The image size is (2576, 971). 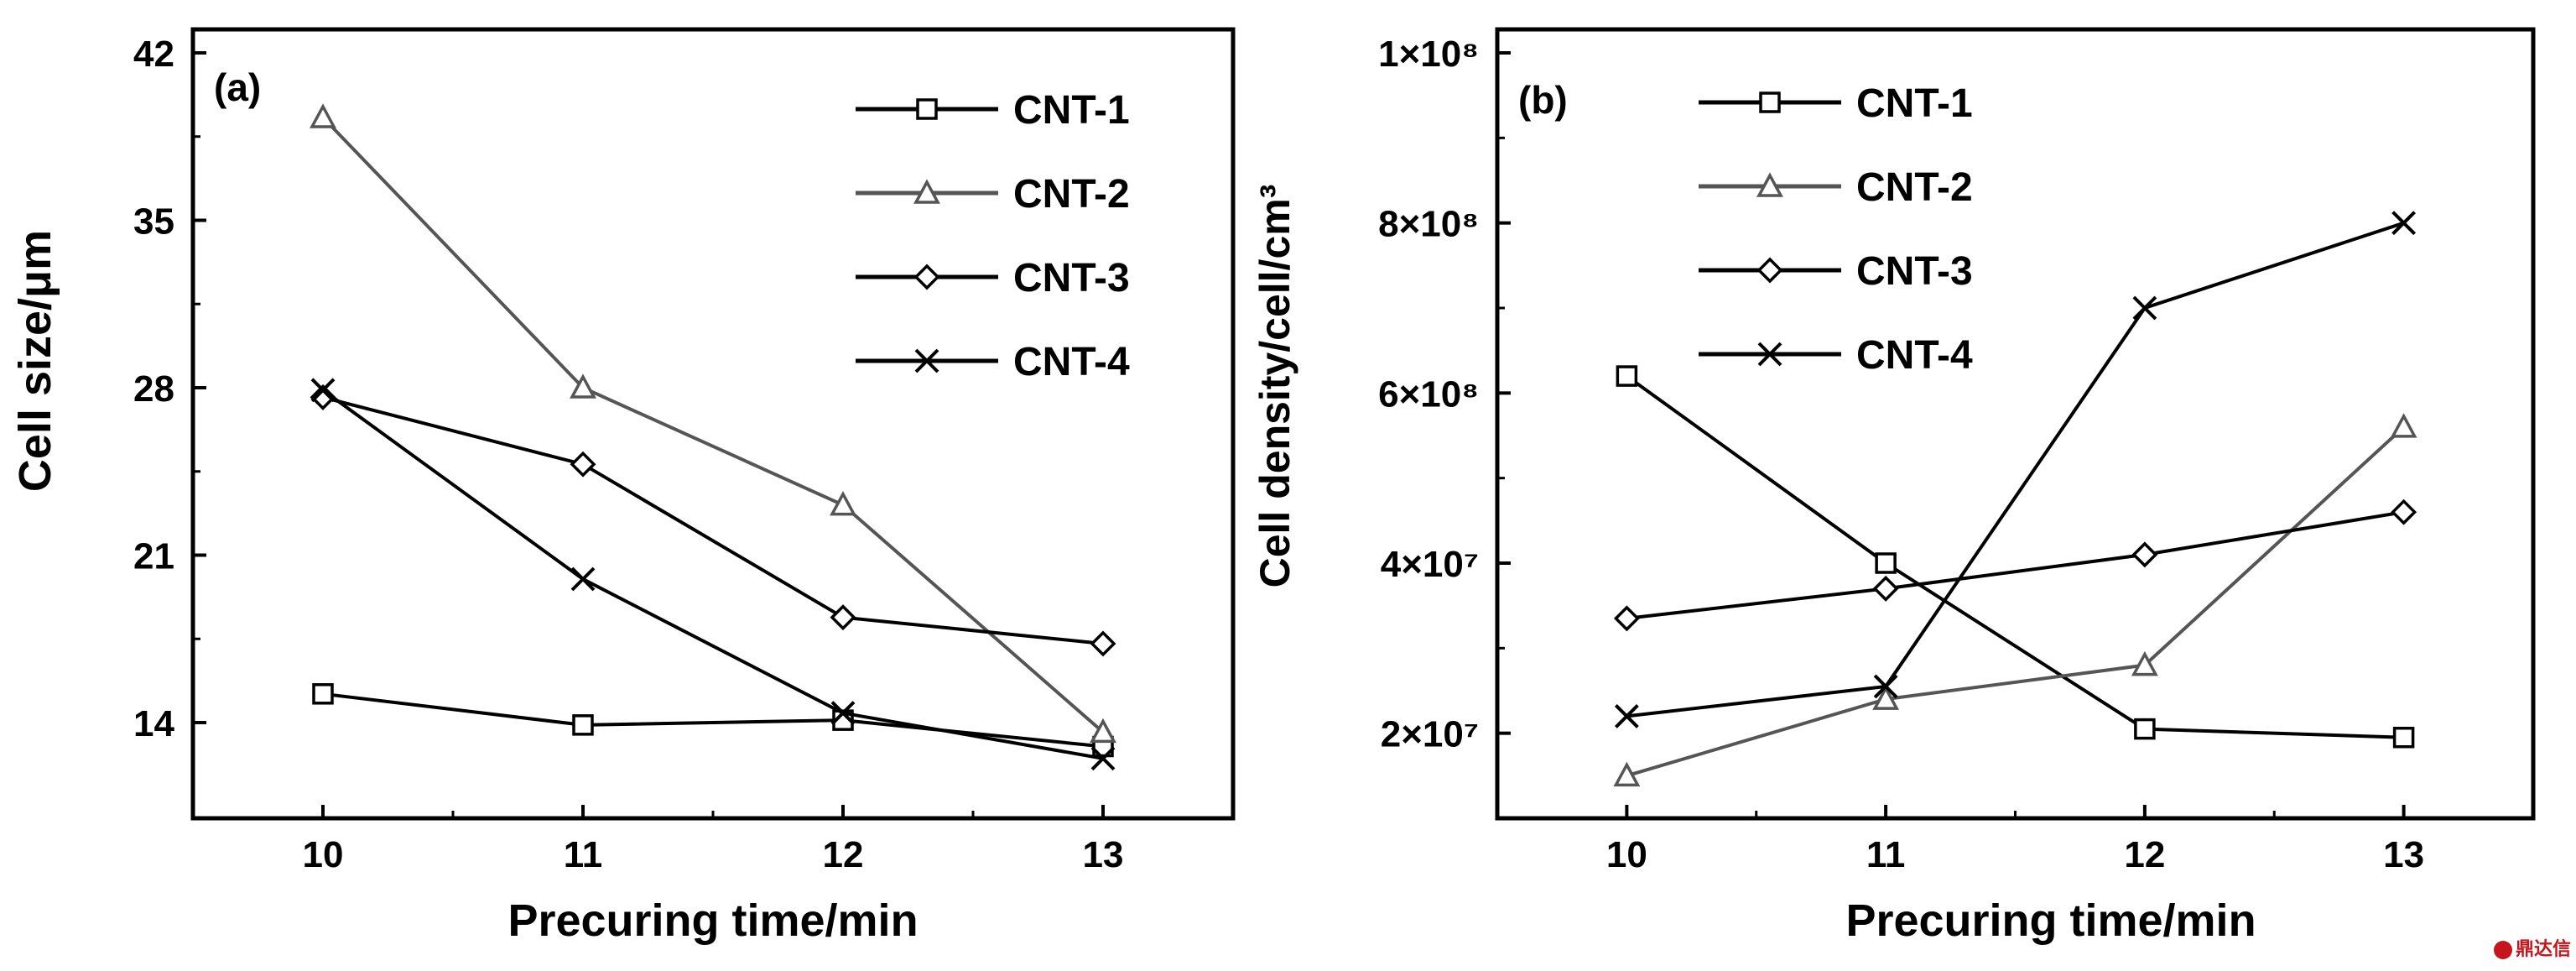 I want to click on y-tick-label: 1×10⁸, so click(x=1428, y=54).